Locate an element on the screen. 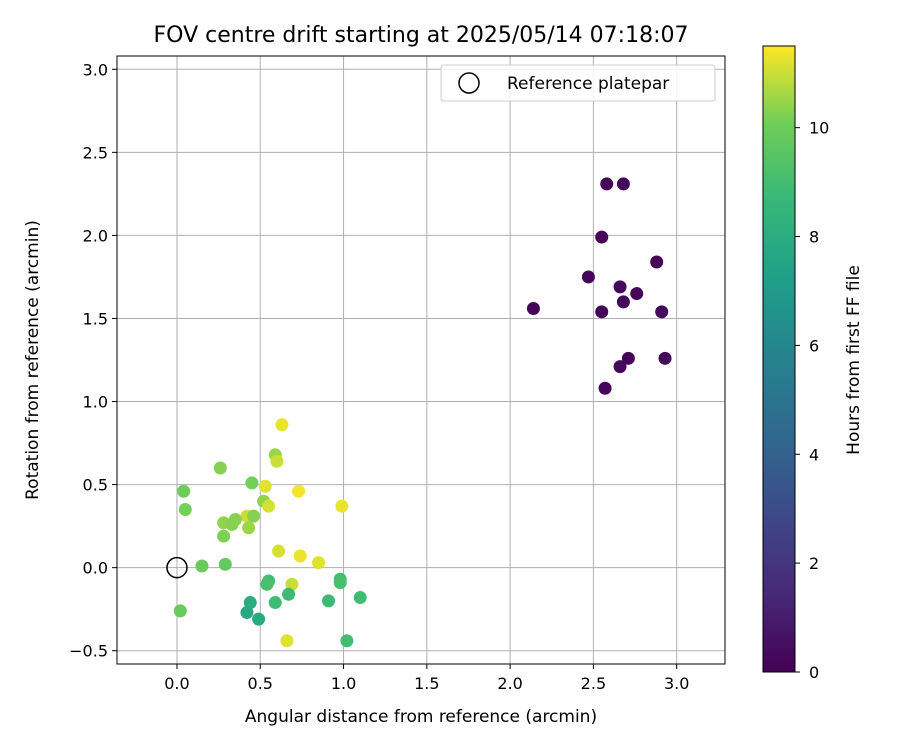 The width and height of the screenshot is (900, 750). colorbar-gradient is located at coordinates (779, 359).